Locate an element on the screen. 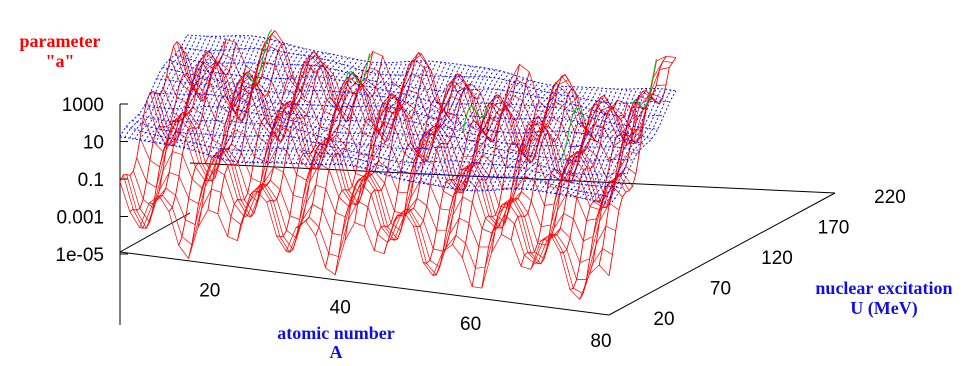 Image resolution: width=979 pixels, height=366 pixels. y-axis-line is located at coordinates (722, 254).